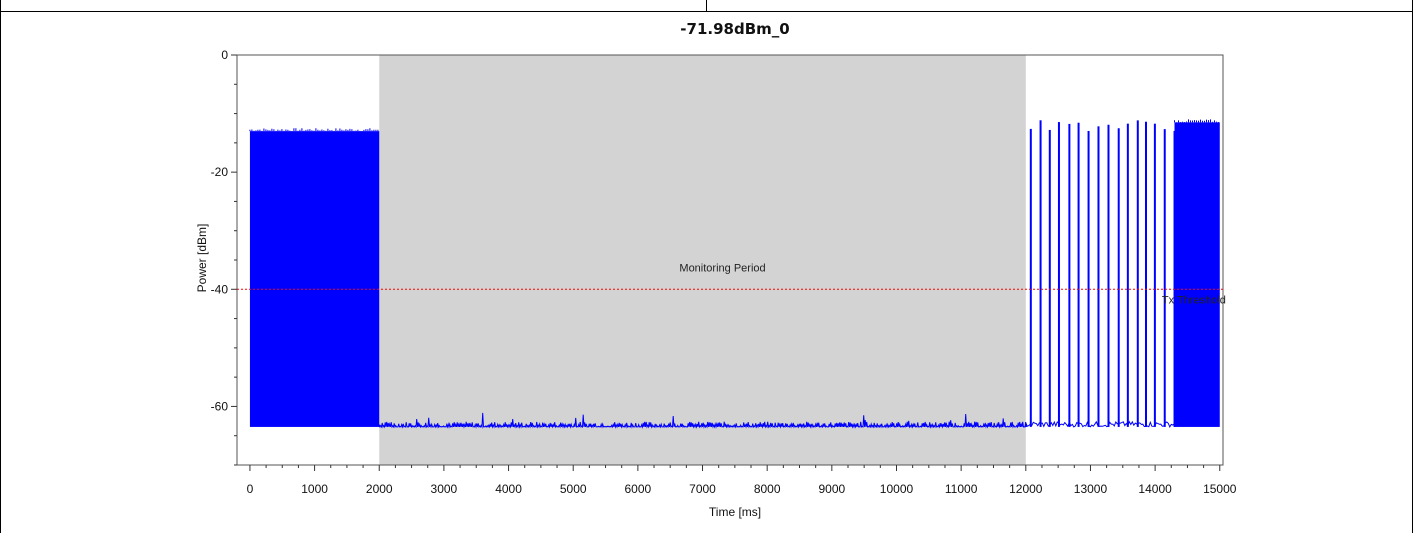  Describe the element at coordinates (767, 489) in the screenshot. I see `x-tick-label: 8000` at that location.